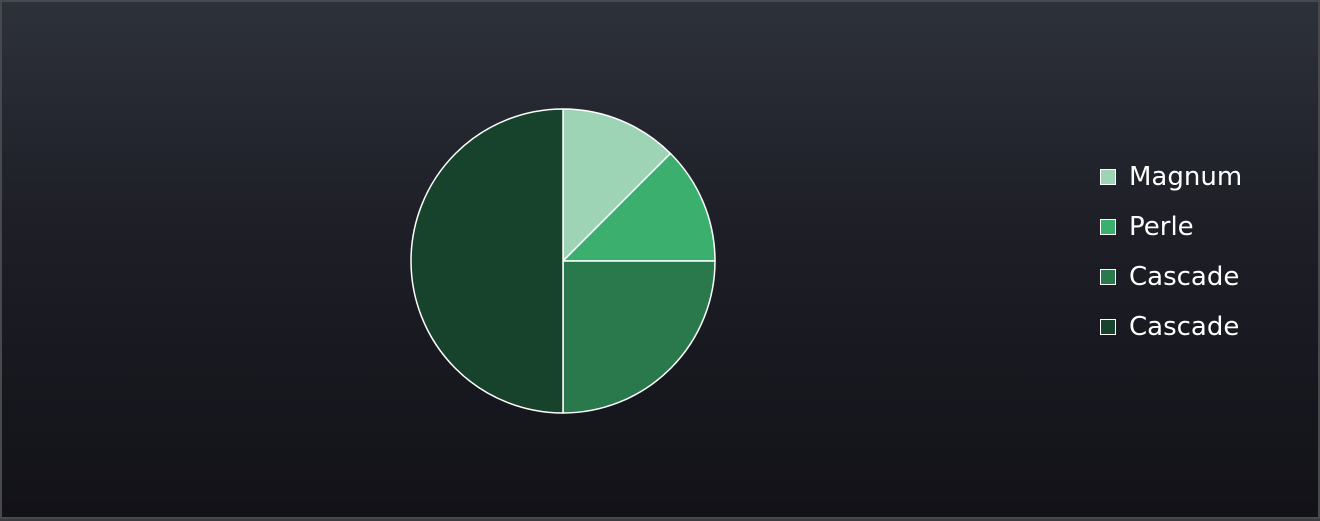 This screenshot has width=1320, height=521. I want to click on legend-item-perle: Perle, so click(1171, 227).